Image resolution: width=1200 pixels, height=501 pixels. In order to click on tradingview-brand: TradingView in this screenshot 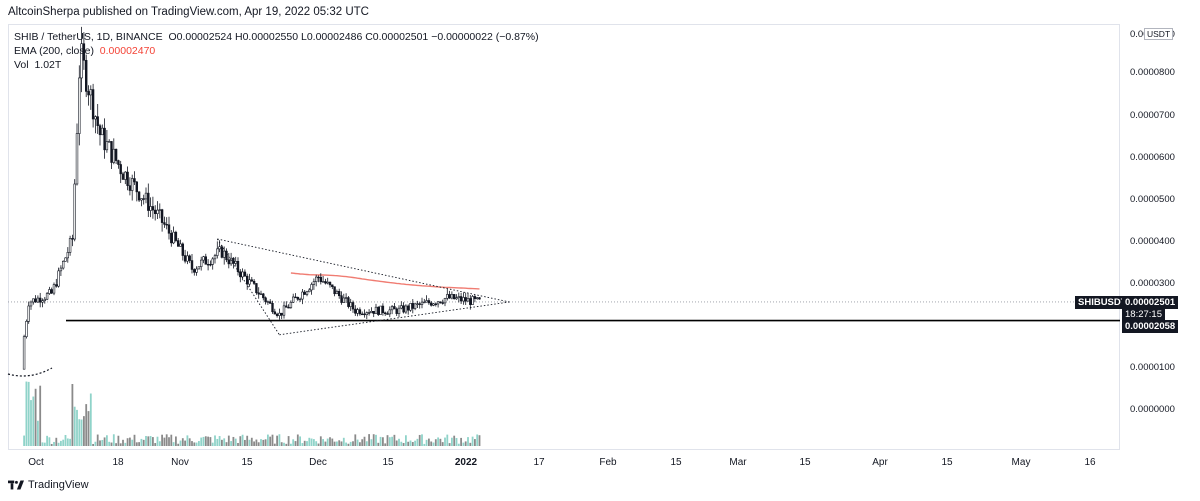, I will do `click(48, 485)`.